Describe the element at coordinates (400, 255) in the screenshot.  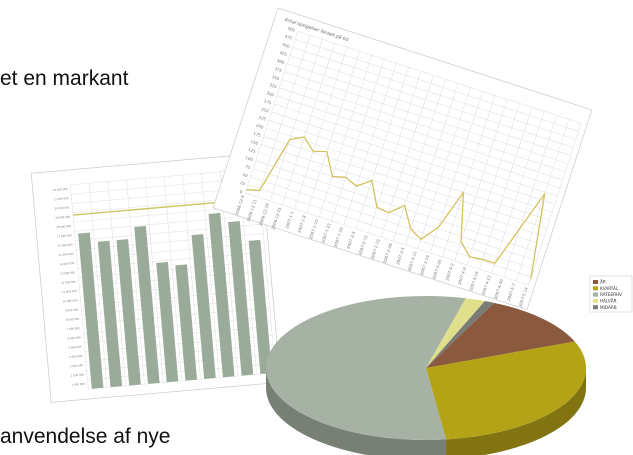
I see `line-xtick-label: 2007-3-5` at that location.